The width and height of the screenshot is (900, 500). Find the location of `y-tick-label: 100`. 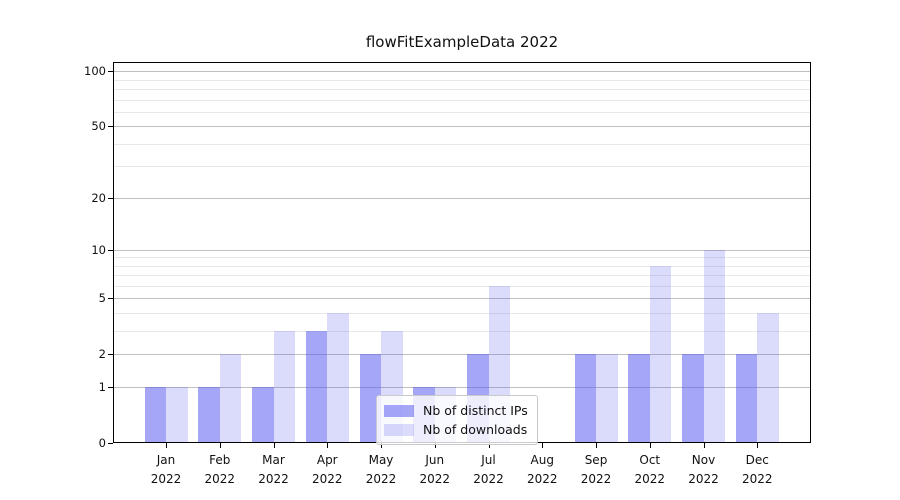

y-tick-label: 100 is located at coordinates (95, 71).